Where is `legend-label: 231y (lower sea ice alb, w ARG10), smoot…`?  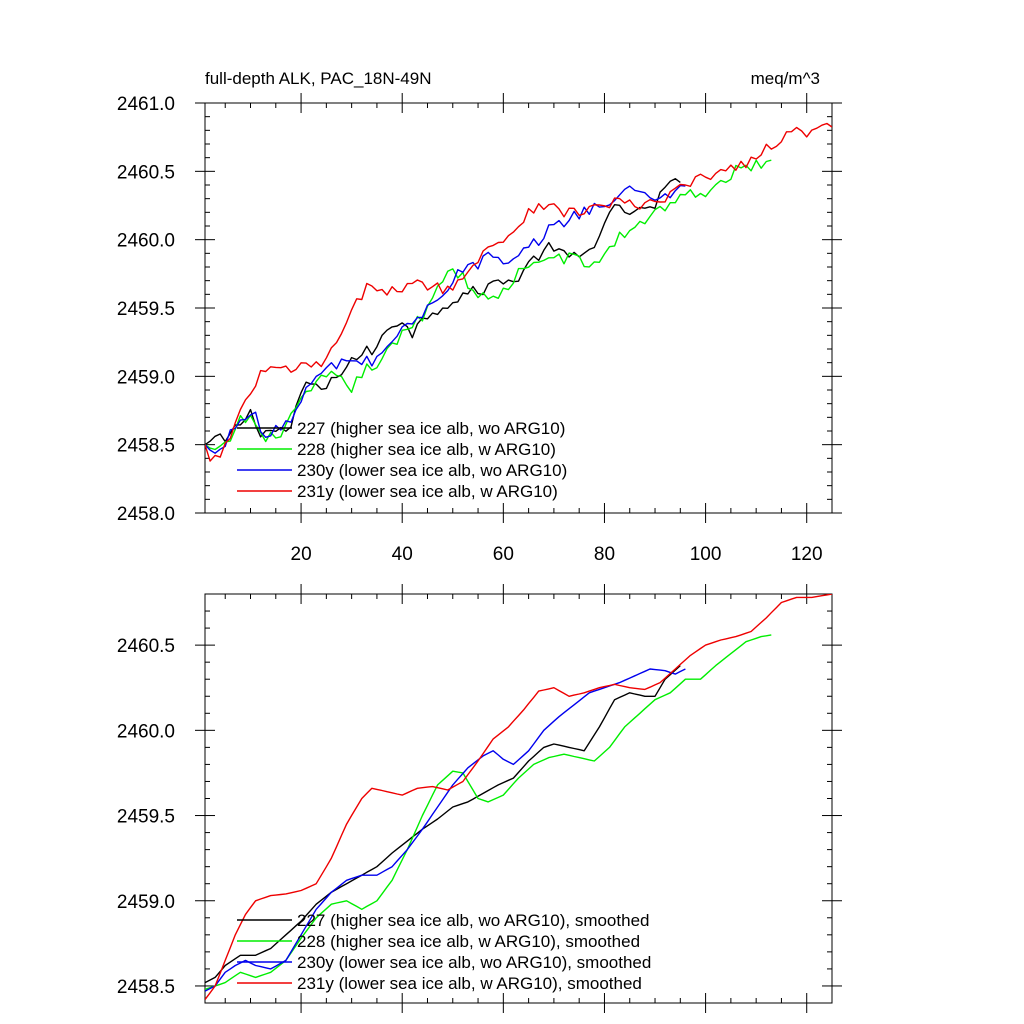 legend-label: 231y (lower sea ice alb, w ARG10), smoot… is located at coordinates (469, 983).